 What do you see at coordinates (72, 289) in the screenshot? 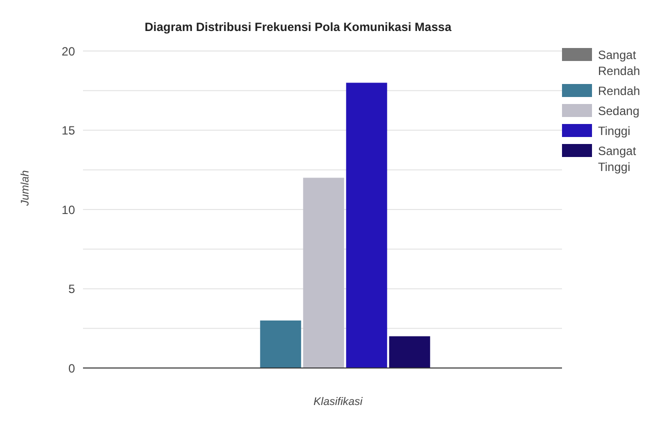
I see `y-tick-label: 5` at bounding box center [72, 289].